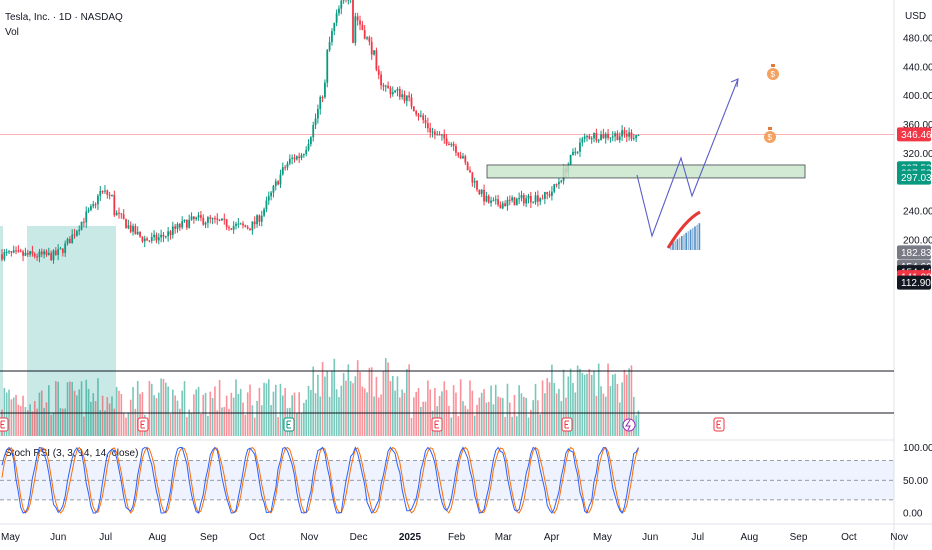  I want to click on price-tick-label: 400.00, so click(917, 96).